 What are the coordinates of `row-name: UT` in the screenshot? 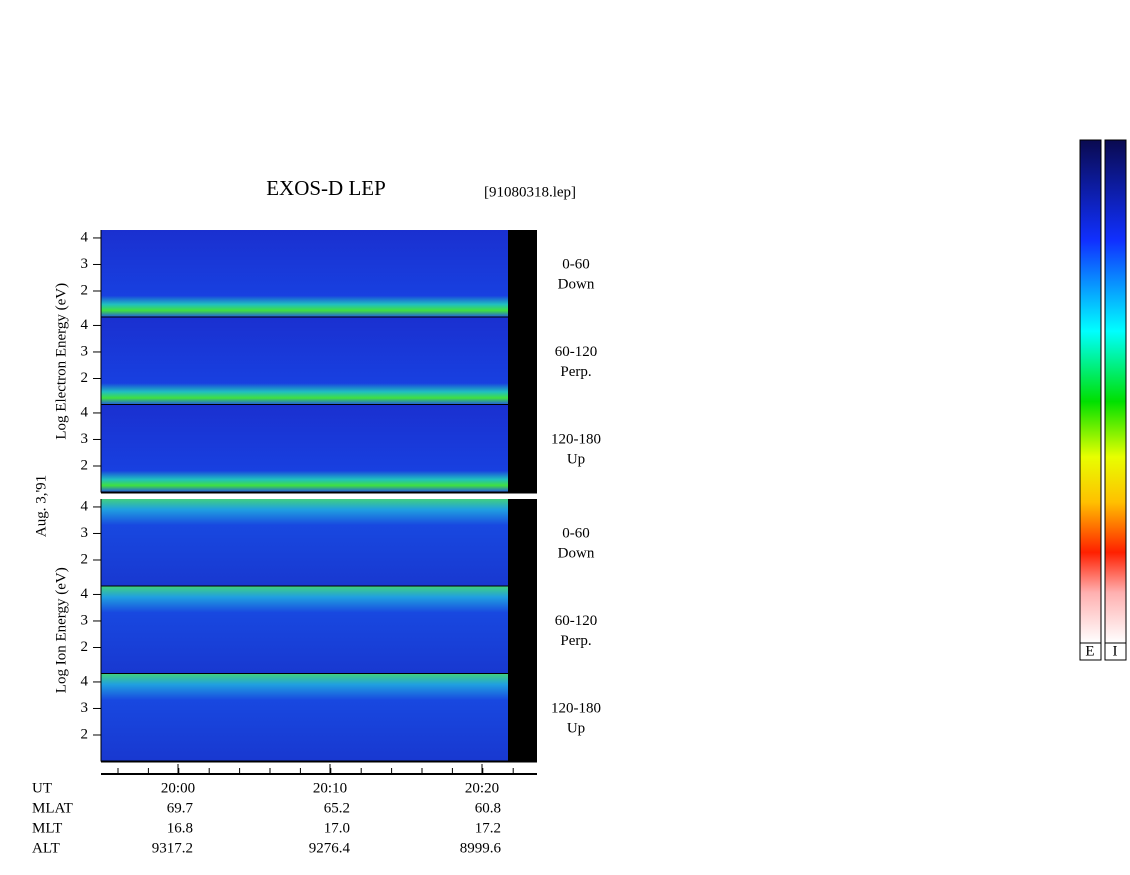 It's located at (42, 788).